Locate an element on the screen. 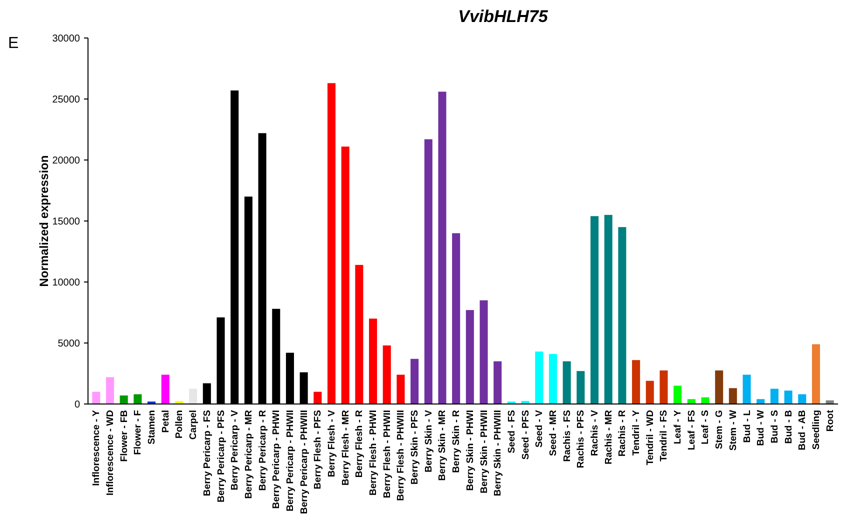  y-axis-title: Normalized expression is located at coordinates (44, 221).